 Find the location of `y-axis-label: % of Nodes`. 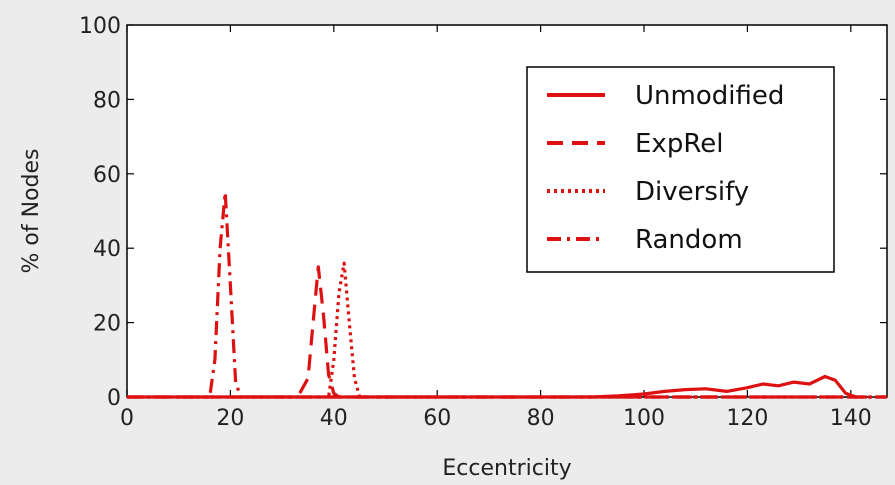

y-axis-label: % of Nodes is located at coordinates (31, 211).